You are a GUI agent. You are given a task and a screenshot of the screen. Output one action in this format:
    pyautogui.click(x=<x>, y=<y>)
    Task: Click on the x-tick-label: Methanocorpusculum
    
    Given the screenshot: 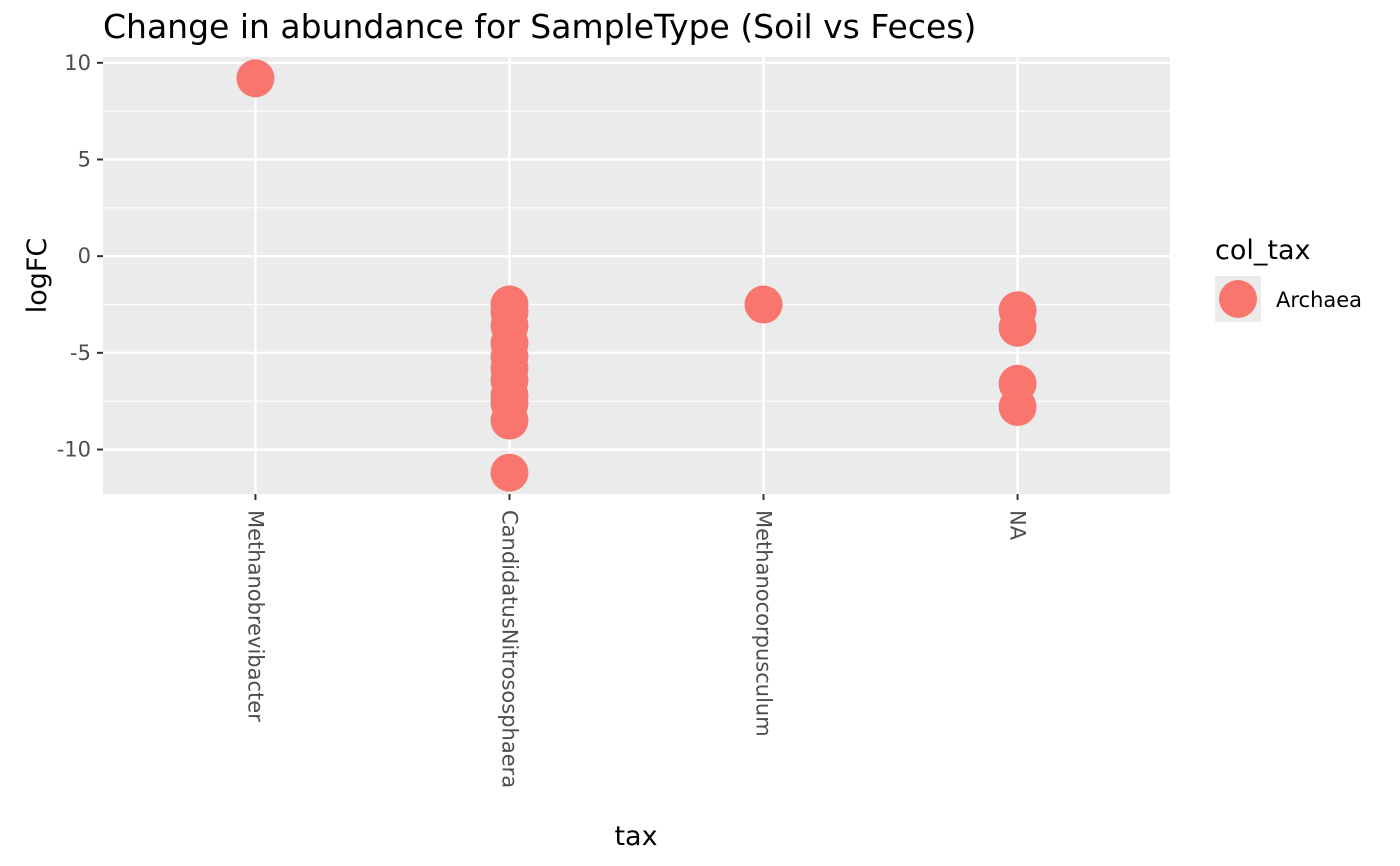 What is the action you would take?
    pyautogui.click(x=764, y=623)
    